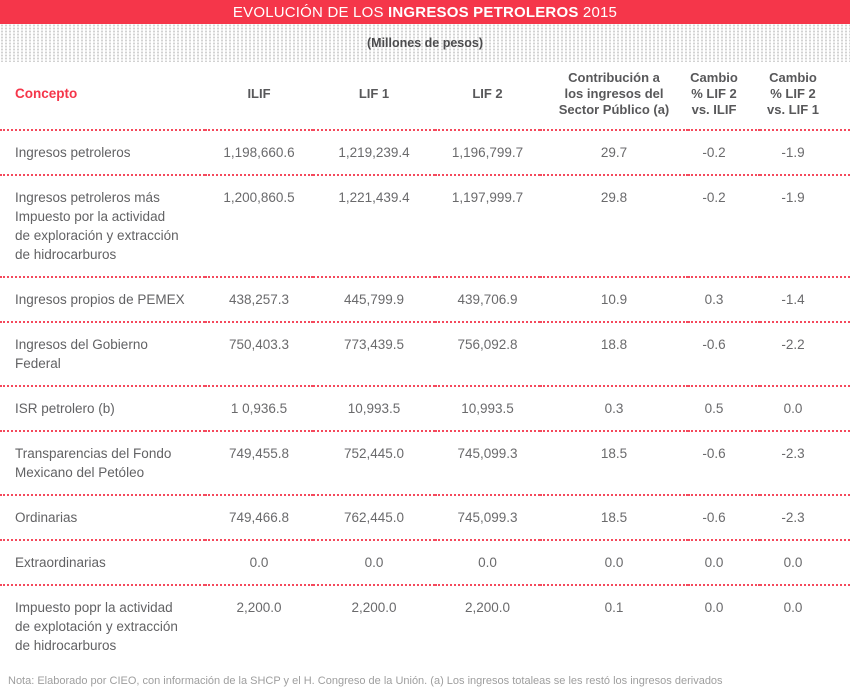 Image resolution: width=850 pixels, height=691 pixels. I want to click on lif2-cell: 0.0, so click(487, 562).